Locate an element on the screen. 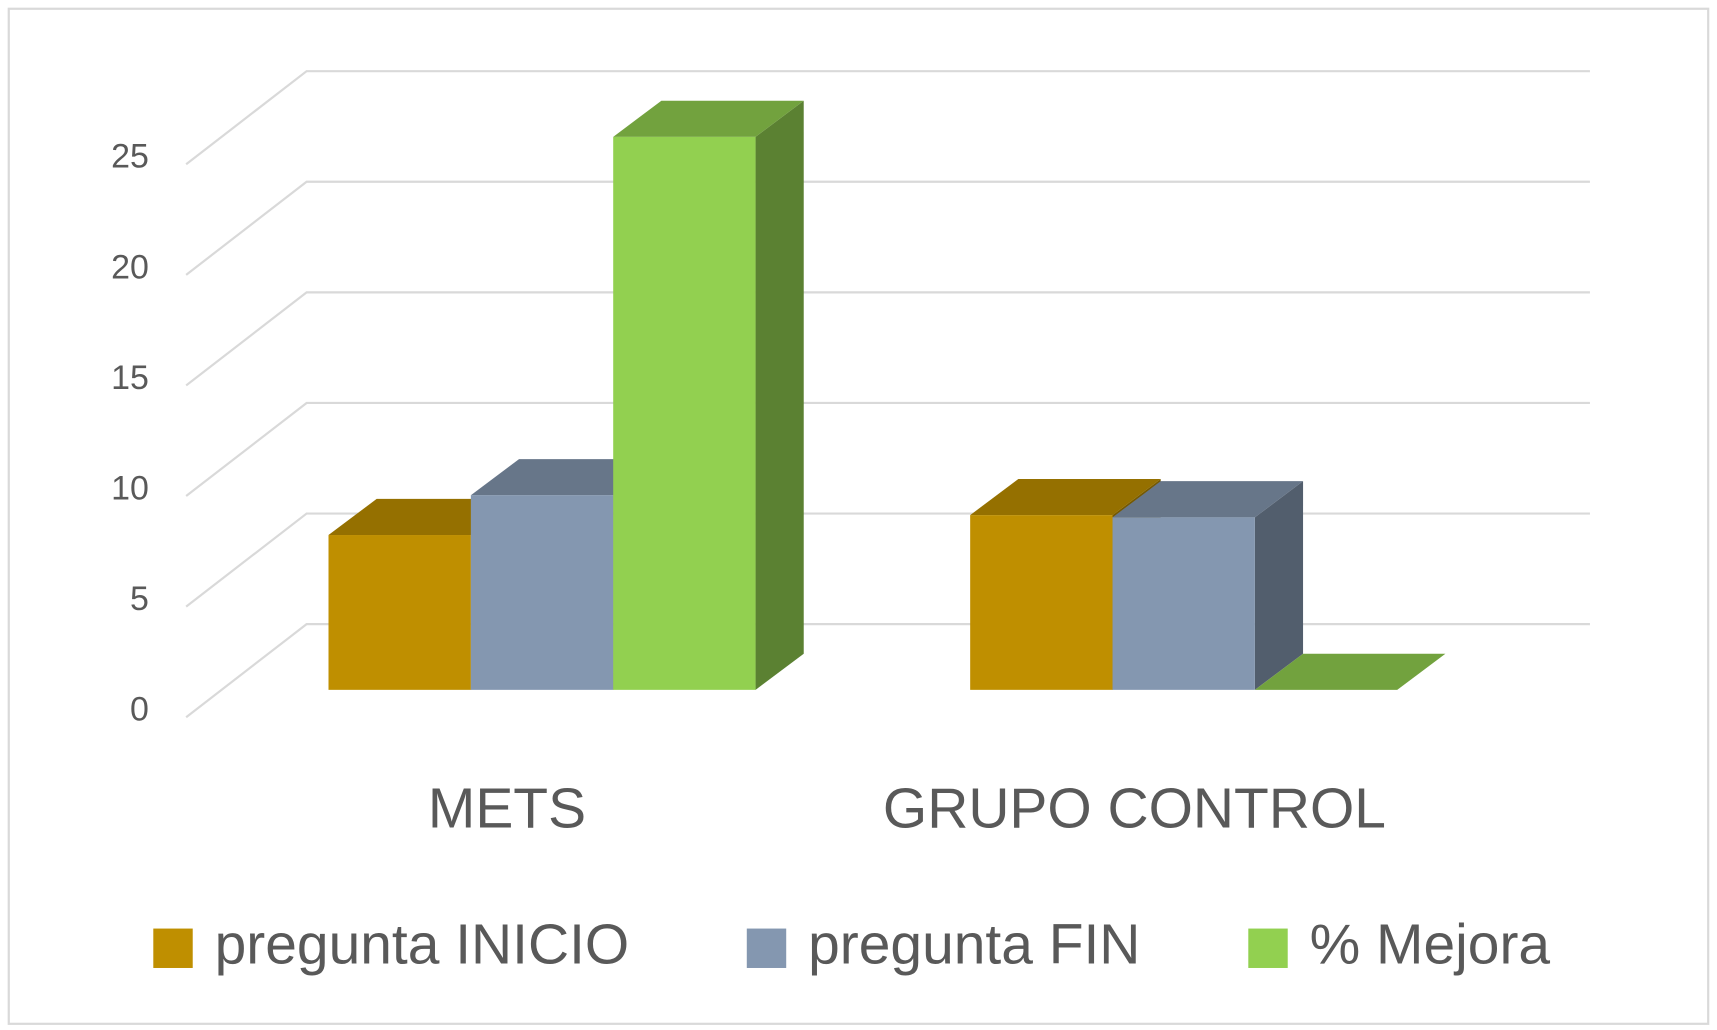  x-tick-label: METS is located at coordinates (507, 809).